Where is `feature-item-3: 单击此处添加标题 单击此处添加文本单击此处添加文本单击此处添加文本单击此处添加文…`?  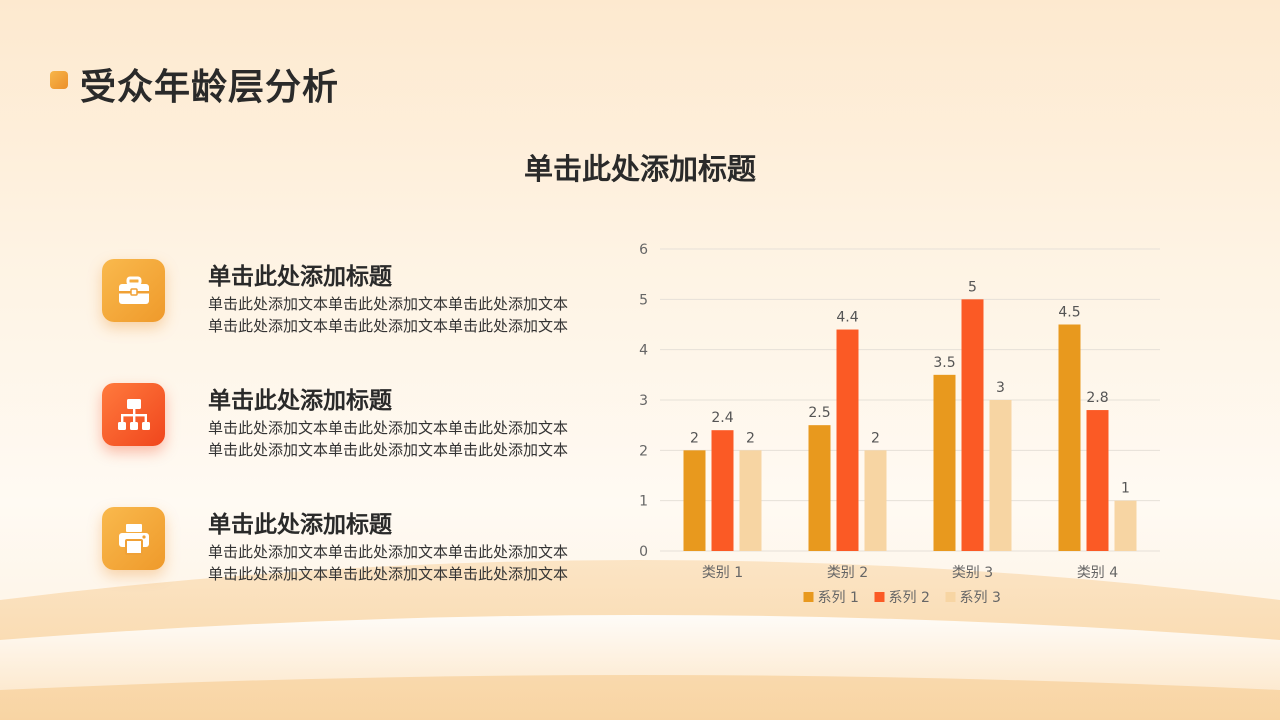
feature-item-3: 单击此处添加标题 单击此处添加文本单击此处添加文本单击此处添加文本单击此处添加文… is located at coordinates (352, 562).